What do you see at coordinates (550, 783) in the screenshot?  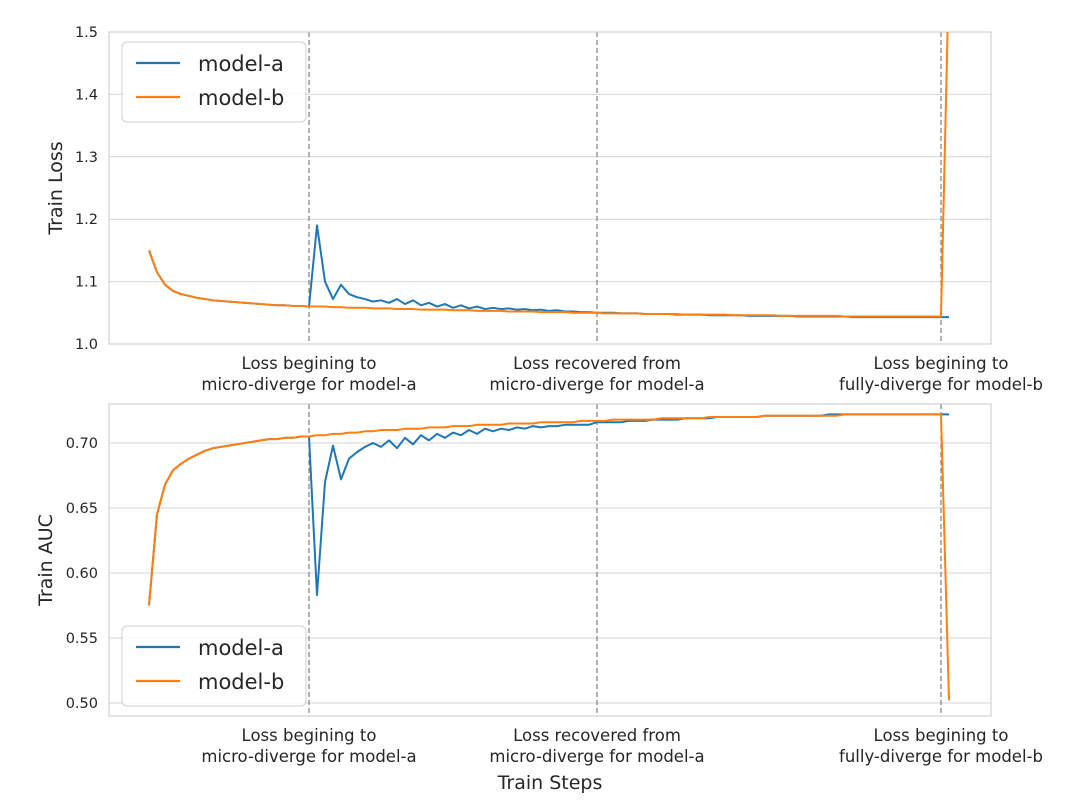 I see `x-axis-label: Train Steps` at bounding box center [550, 783].